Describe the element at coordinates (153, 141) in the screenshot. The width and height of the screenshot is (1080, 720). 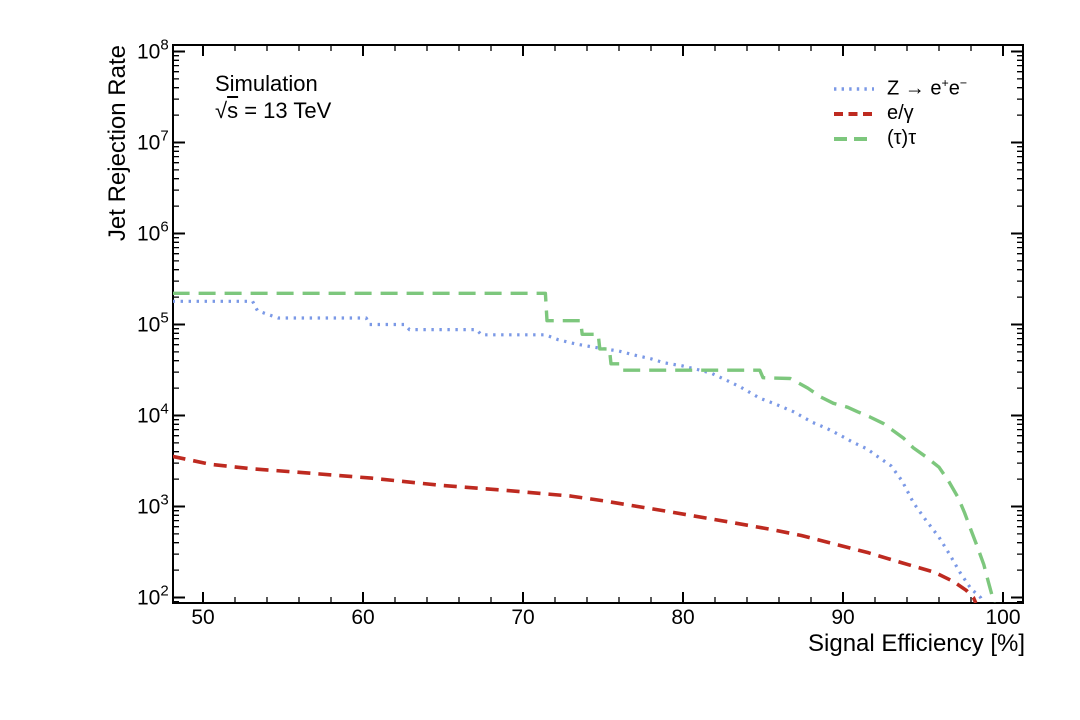
I see `y-tick-label: 10⁷` at that location.